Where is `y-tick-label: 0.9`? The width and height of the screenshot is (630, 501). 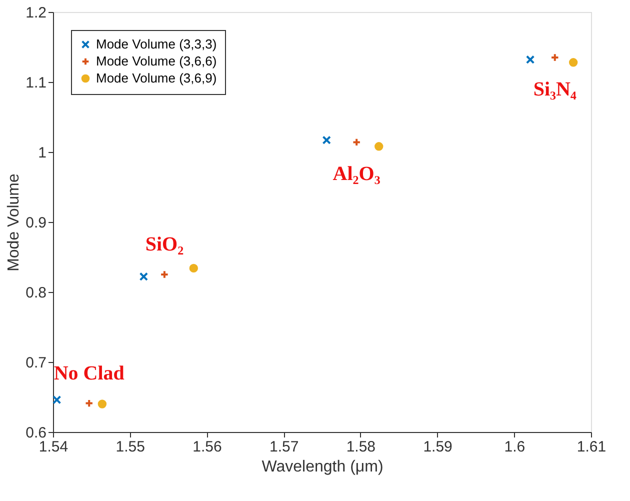
y-tick-label: 0.9 is located at coordinates (36, 223).